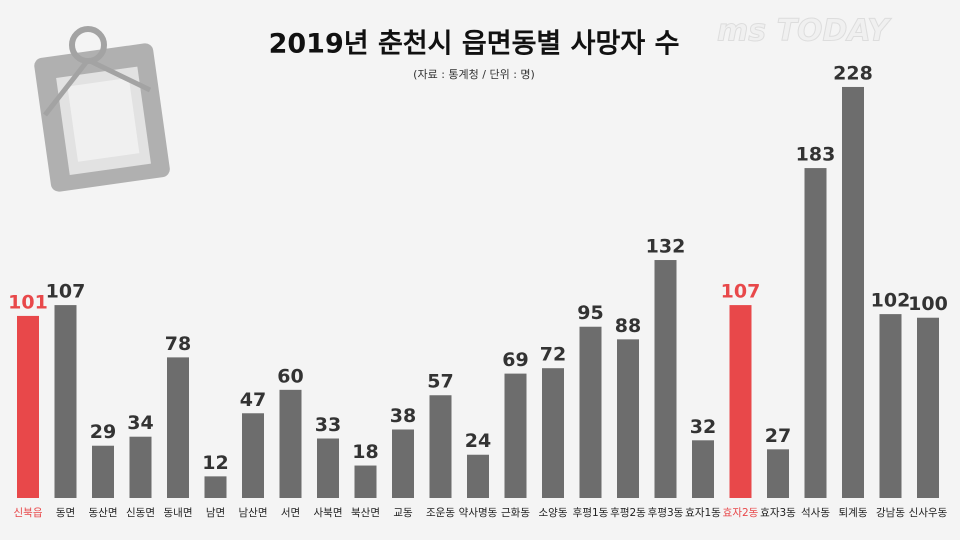 The height and width of the screenshot is (540, 960). I want to click on x-tick-label: 조운동, so click(440, 513).